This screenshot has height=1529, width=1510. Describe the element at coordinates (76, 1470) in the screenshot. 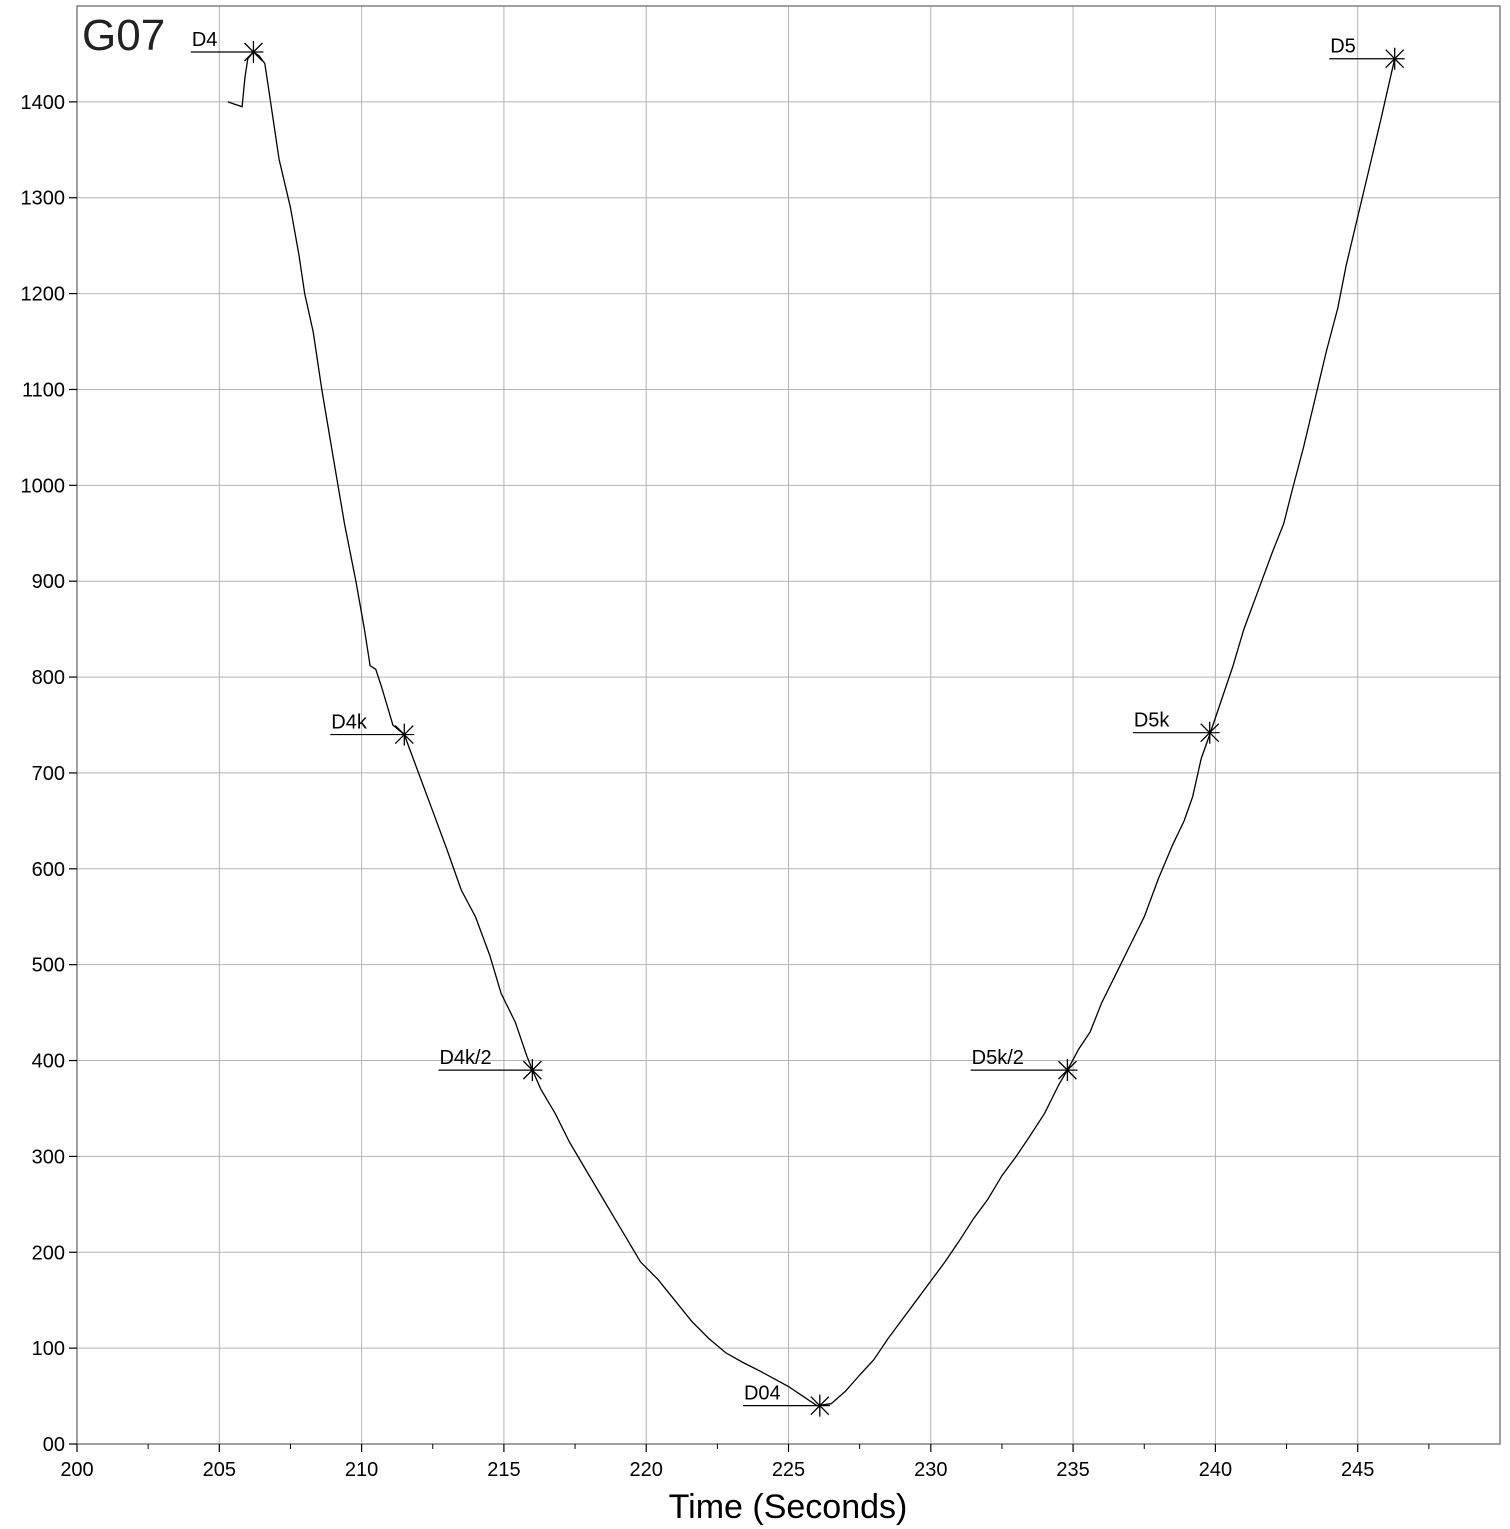

I see `x-tick-label: 200` at that location.